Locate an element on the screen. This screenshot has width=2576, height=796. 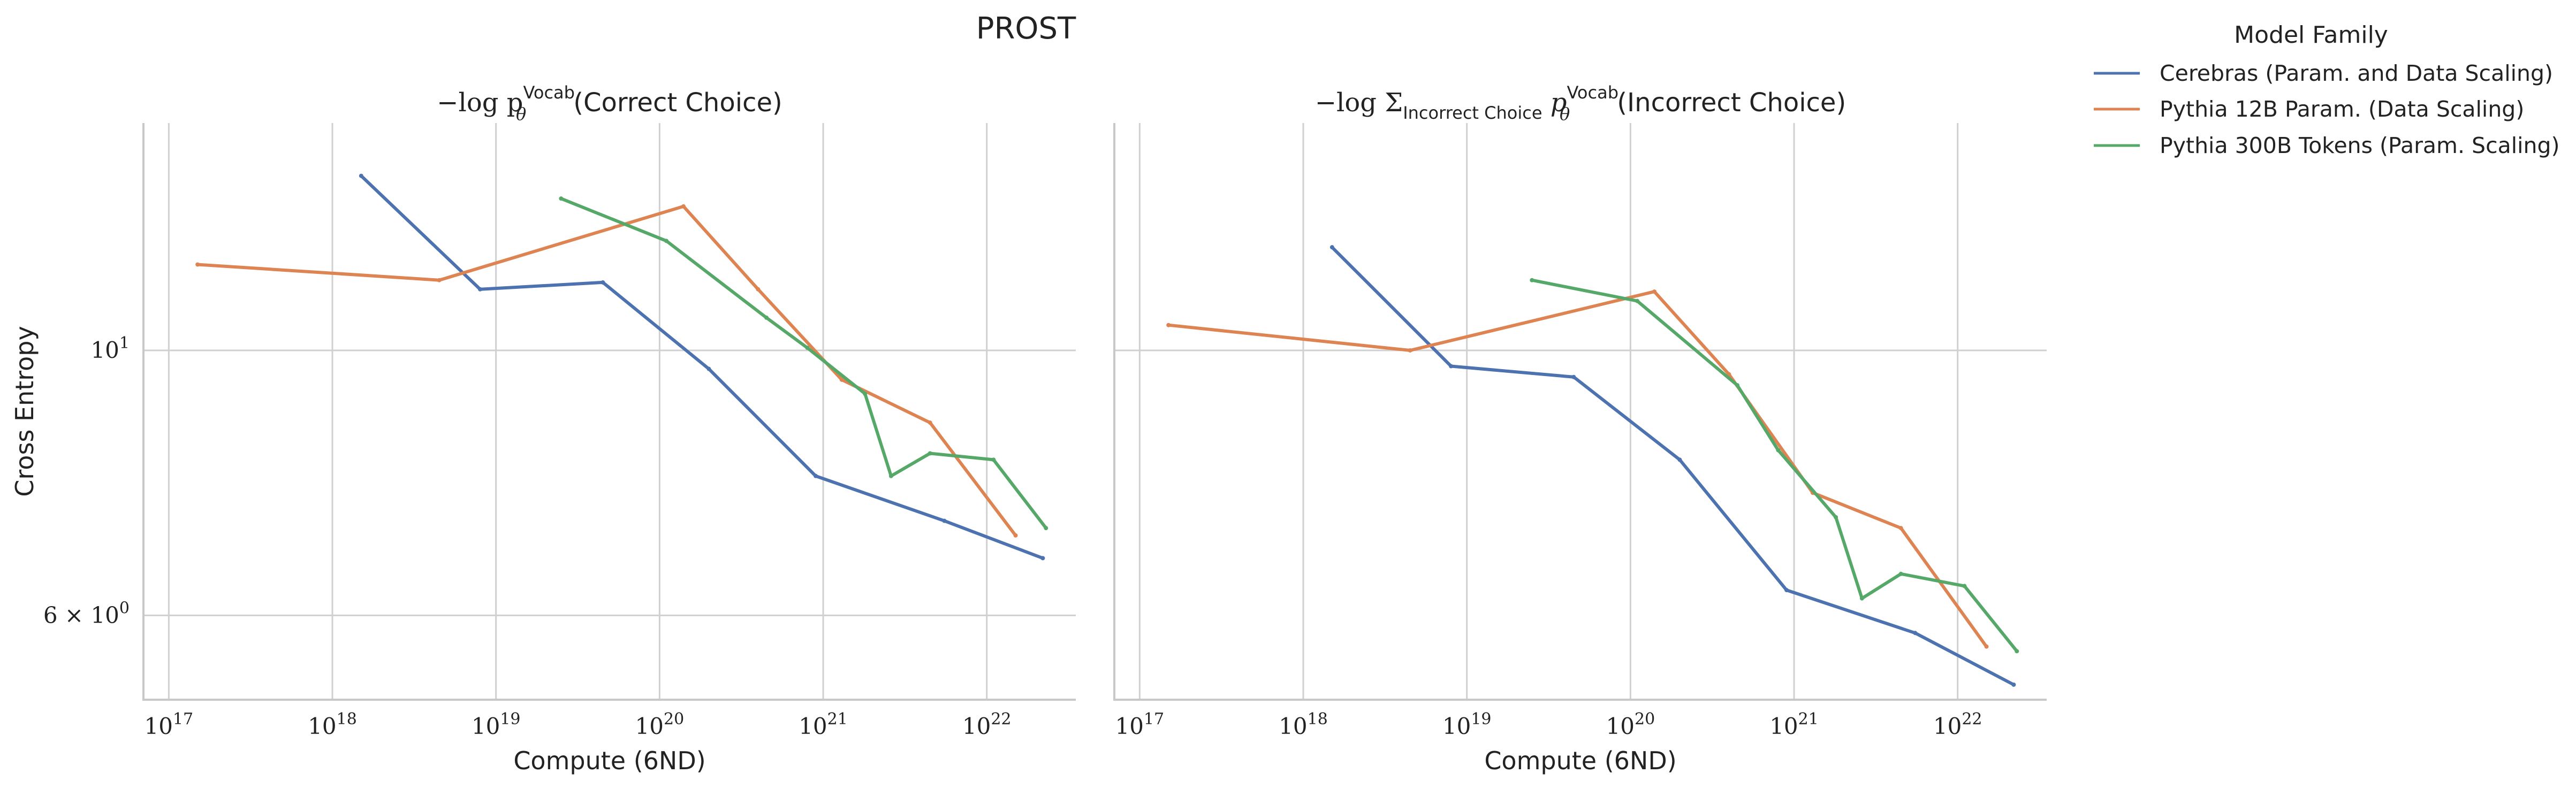
legend-entry-pythia-300b: Pythia 300B Tokens (Param. Scaling) is located at coordinates (2327, 145).